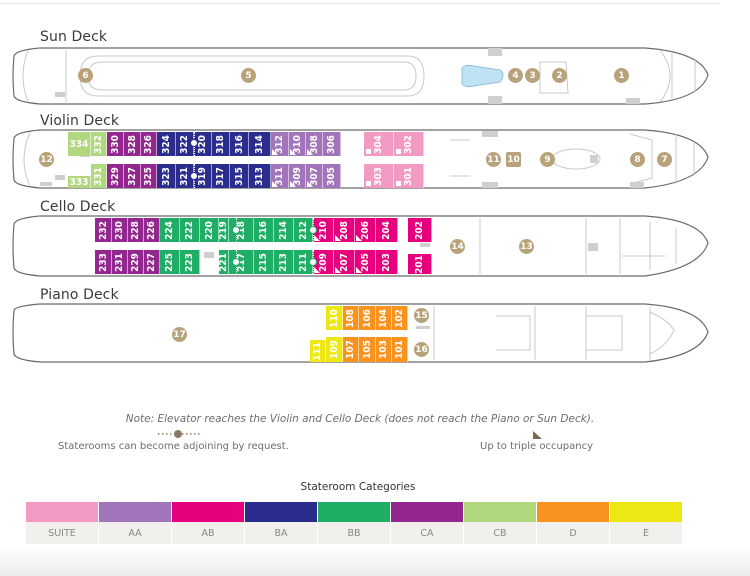  Describe the element at coordinates (280, 176) in the screenshot. I see `stateroom-311: 311` at that location.